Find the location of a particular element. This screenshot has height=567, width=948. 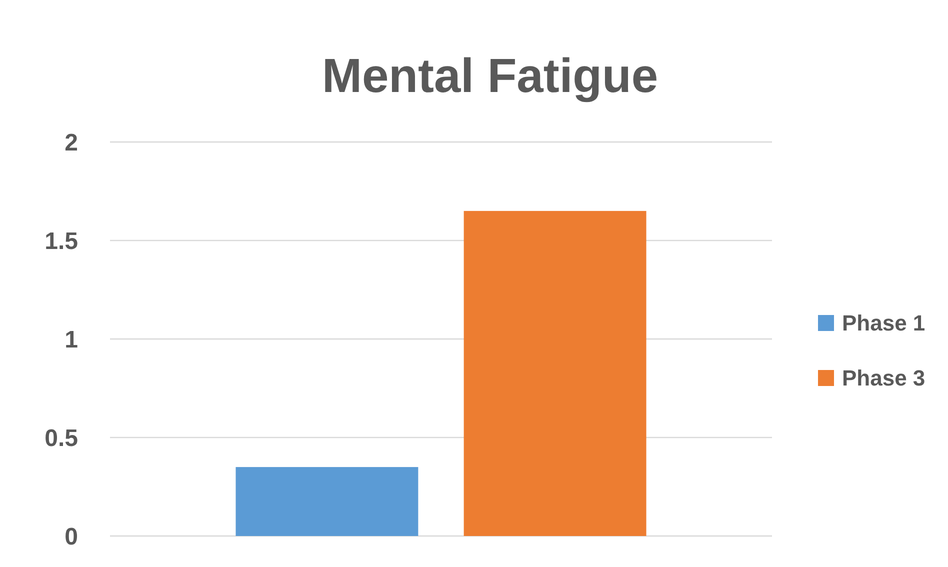

legend-label: Phase 3 is located at coordinates (884, 378).